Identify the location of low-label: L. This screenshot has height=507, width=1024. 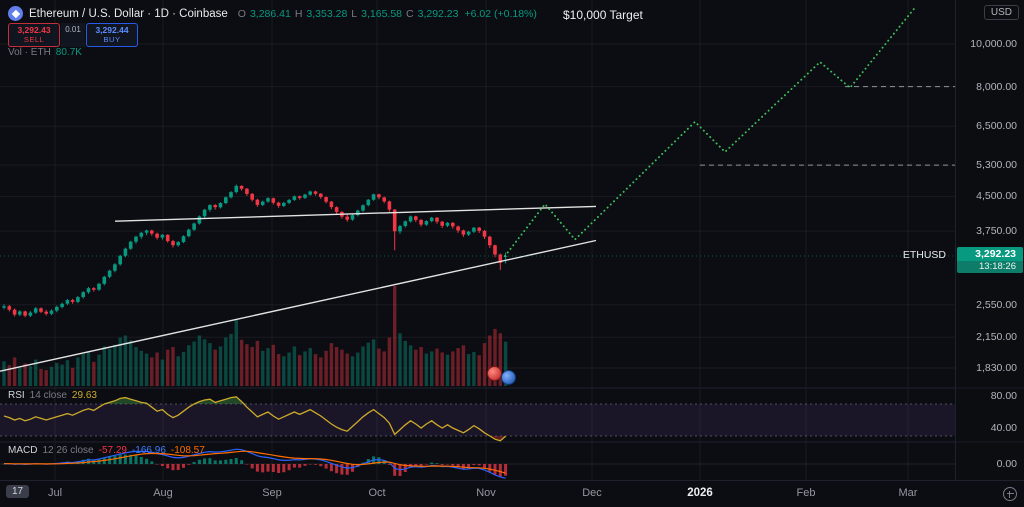
(354, 13).